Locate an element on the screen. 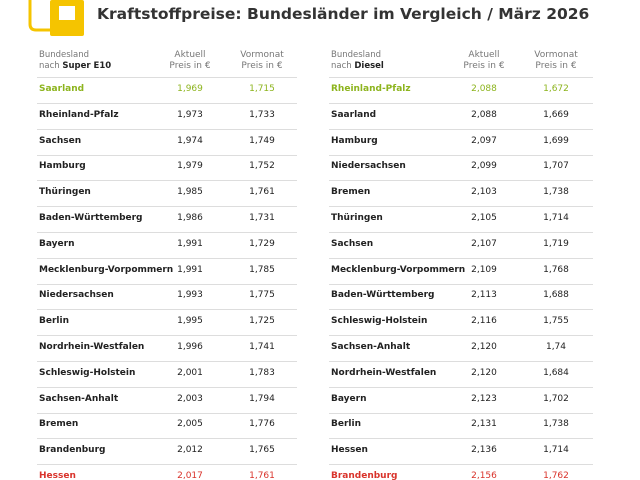 This screenshot has width=640, height=480. current-price: 1,979 is located at coordinates (190, 166).